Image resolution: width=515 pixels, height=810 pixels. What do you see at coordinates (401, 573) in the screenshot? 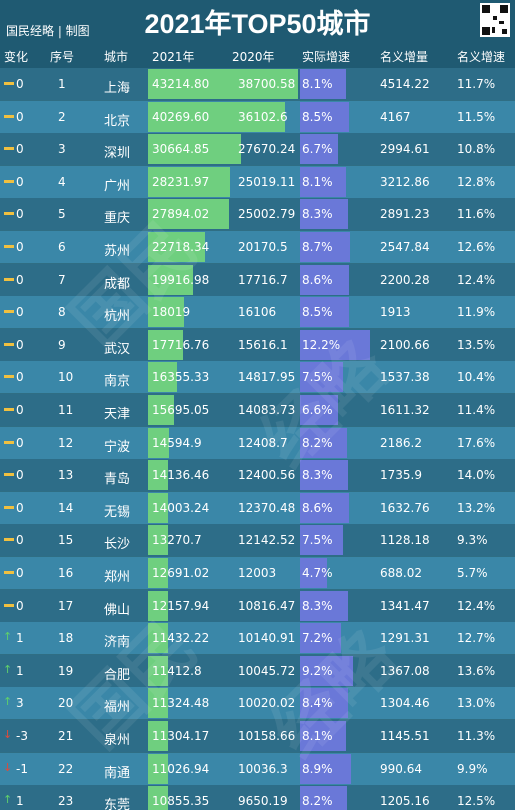
I see `nominal-increase-value: 688.02` at bounding box center [401, 573].